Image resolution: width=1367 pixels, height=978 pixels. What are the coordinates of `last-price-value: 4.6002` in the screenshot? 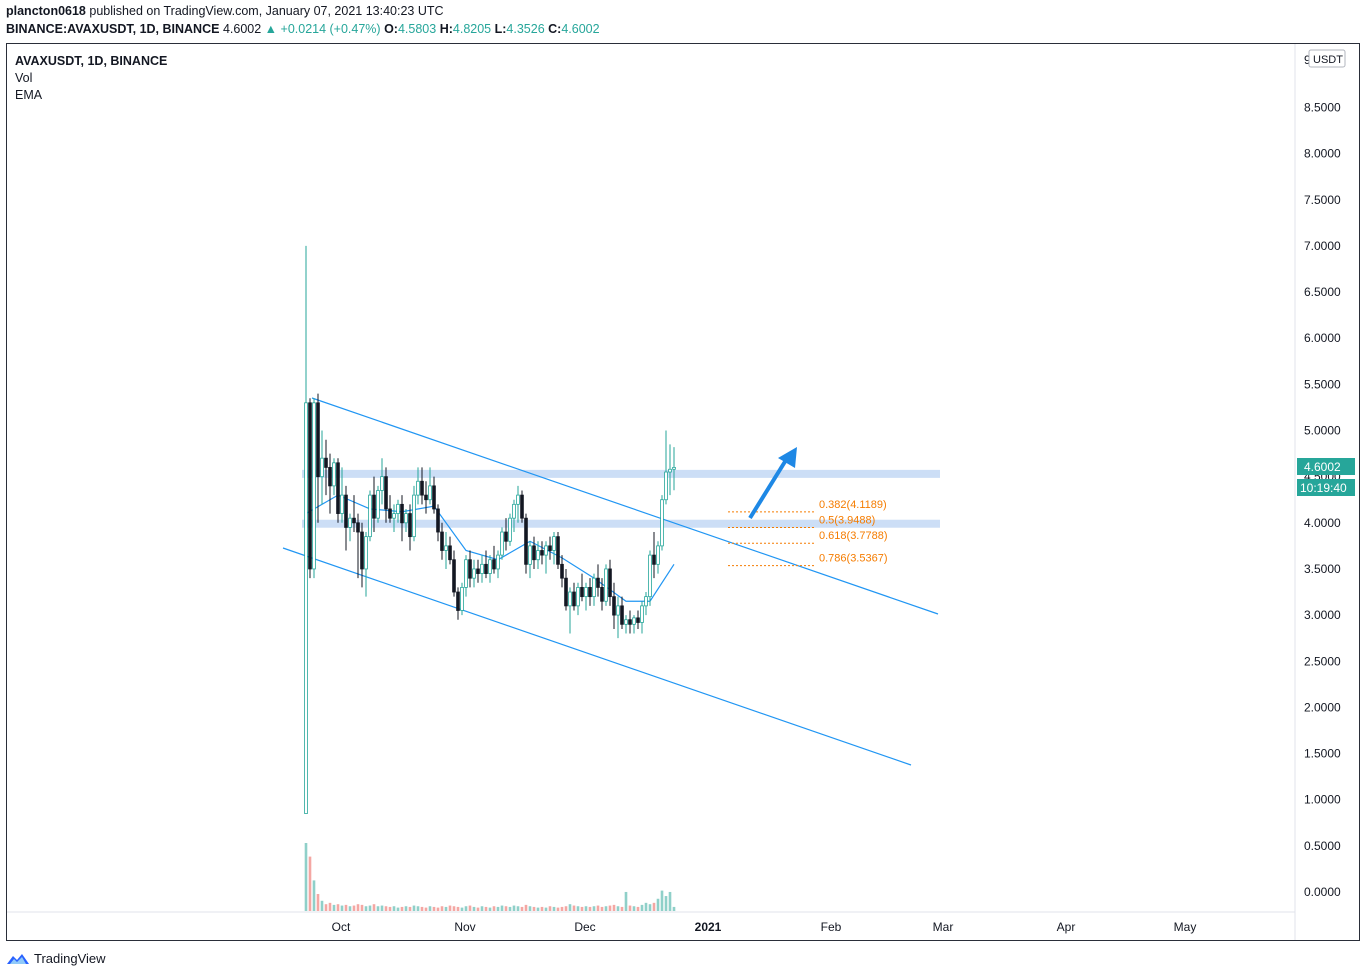 It's located at (1322, 467).